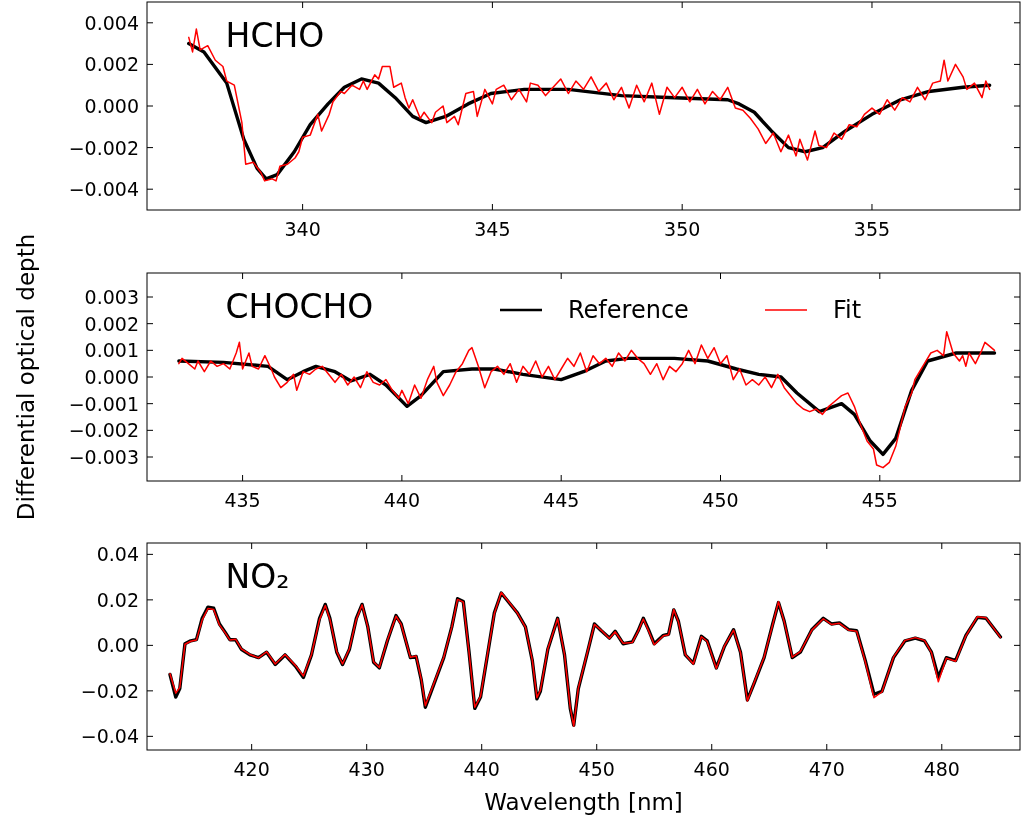 This screenshot has width=1022, height=828. Describe the element at coordinates (103, 403) in the screenshot. I see `y-tick-label: −0.001` at that location.